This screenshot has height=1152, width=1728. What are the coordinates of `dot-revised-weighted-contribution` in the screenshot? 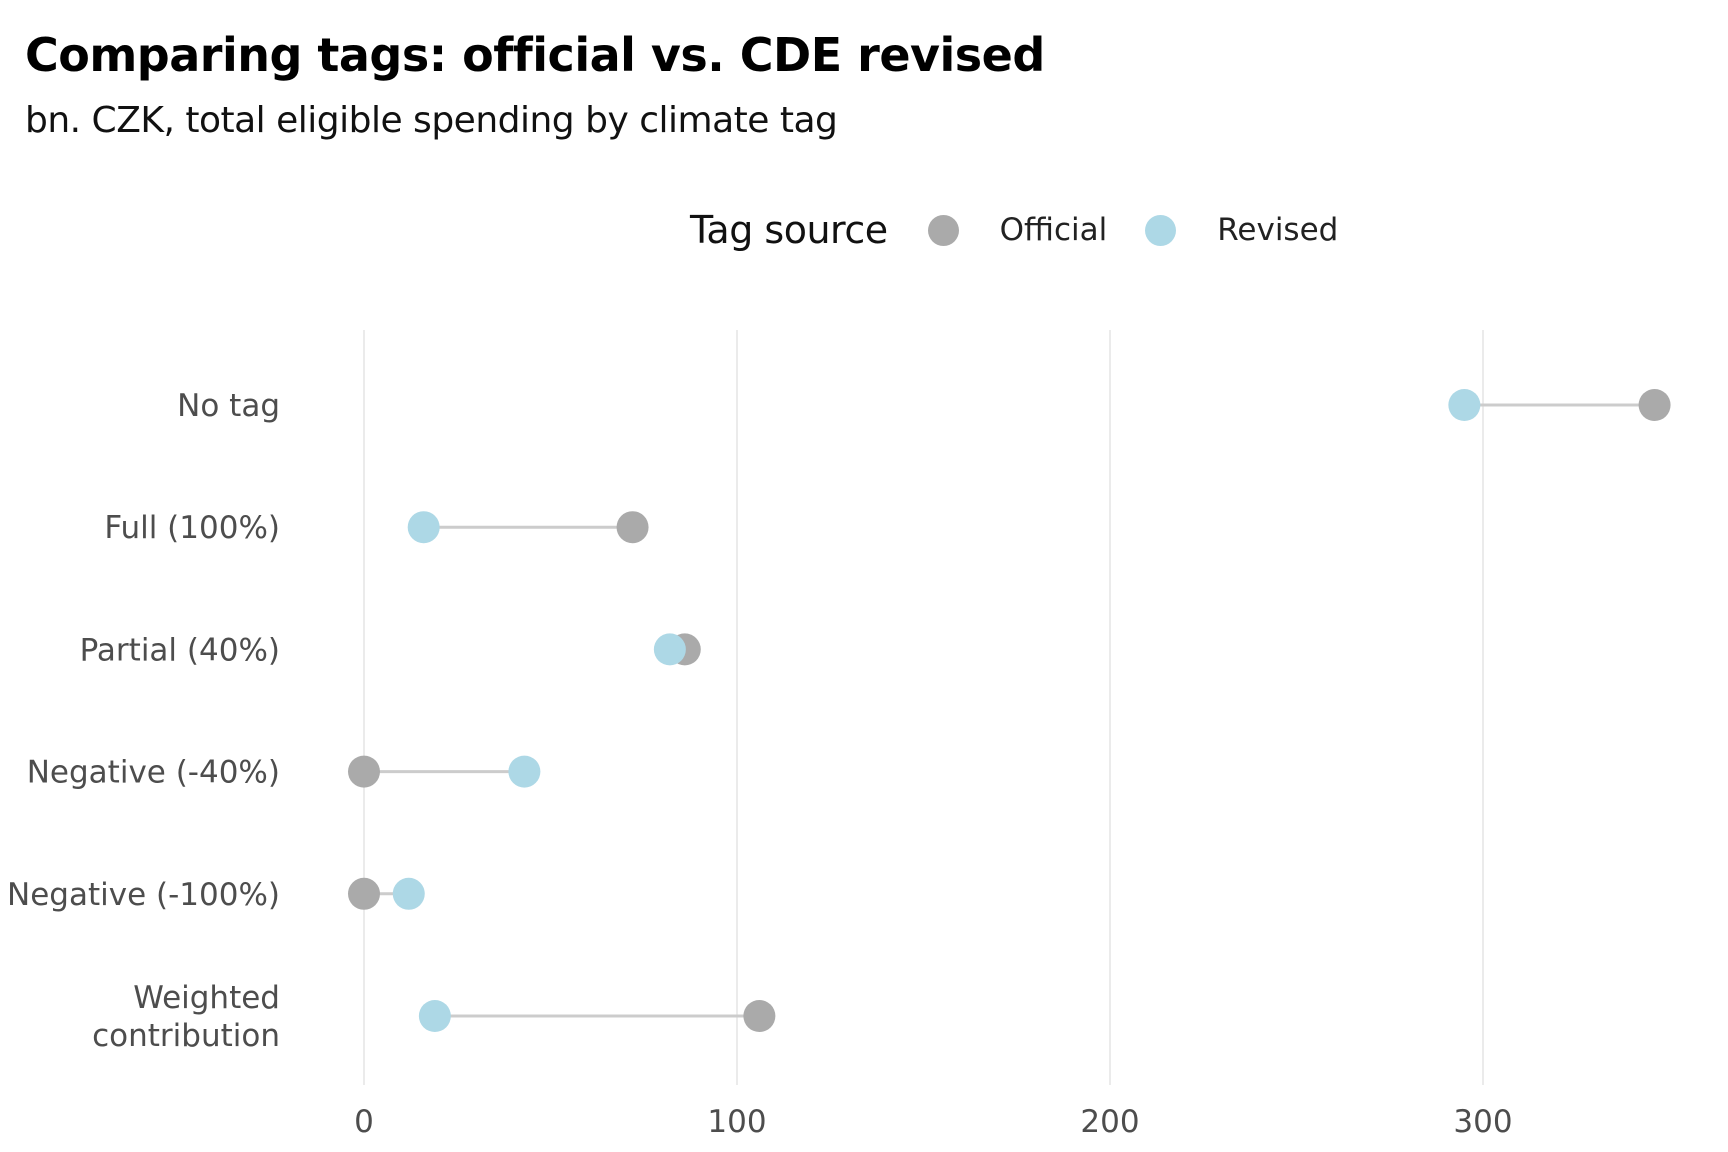 It's located at (434, 1016).